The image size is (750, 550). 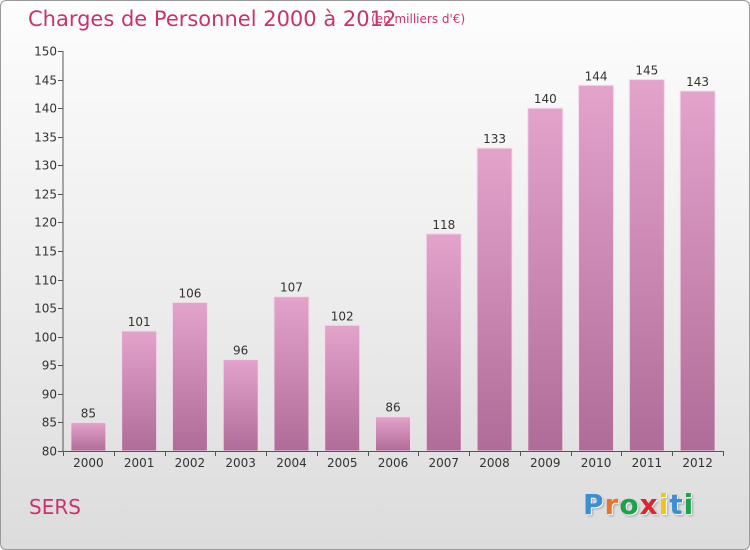 I want to click on bar-value-label: 86, so click(x=392, y=408).